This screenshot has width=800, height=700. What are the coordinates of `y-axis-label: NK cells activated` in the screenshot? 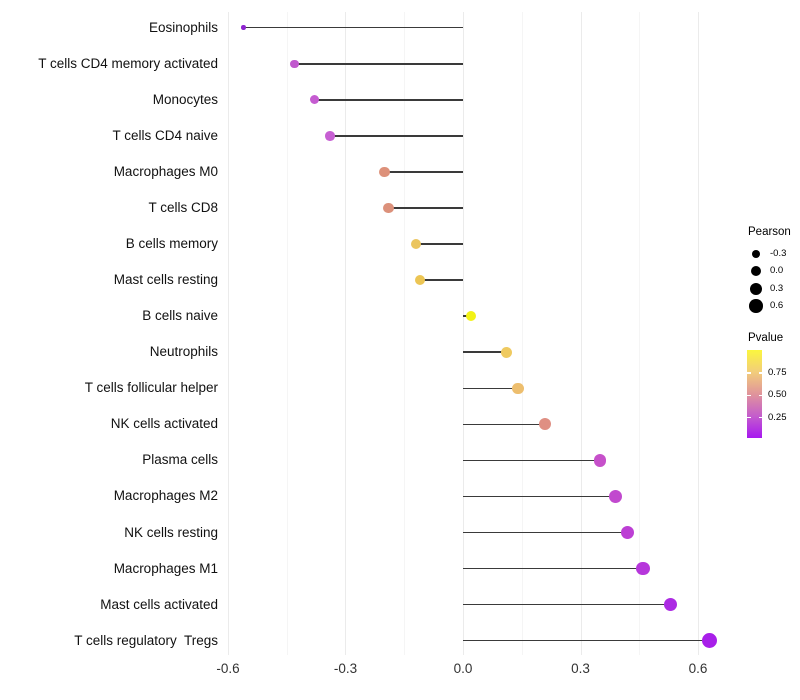 It's located at (164, 424).